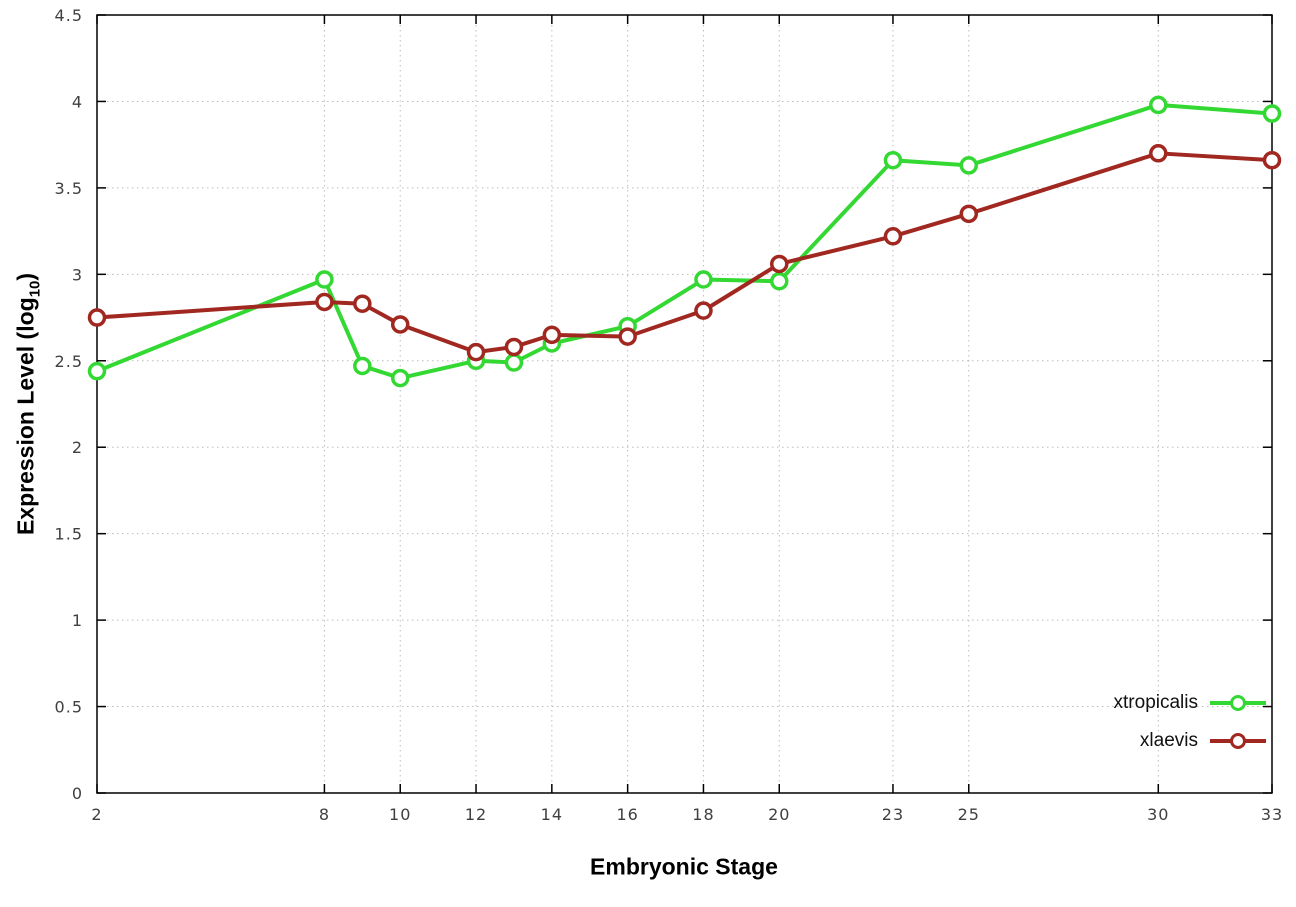 The image size is (1296, 907). I want to click on y-tick-label: 3.5, so click(69, 188).